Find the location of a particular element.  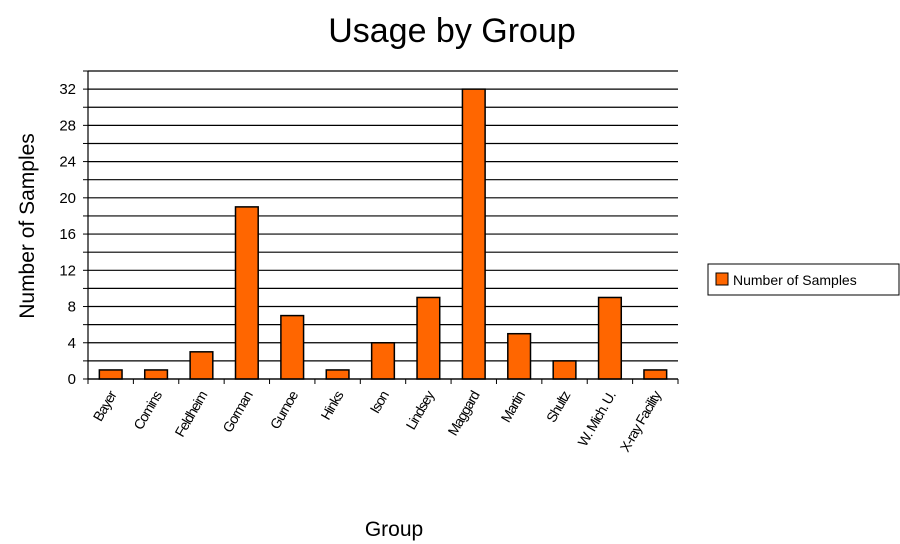

y-tick-labels: 0 4 8 12 16 20 24 28 32 is located at coordinates (67, 234).